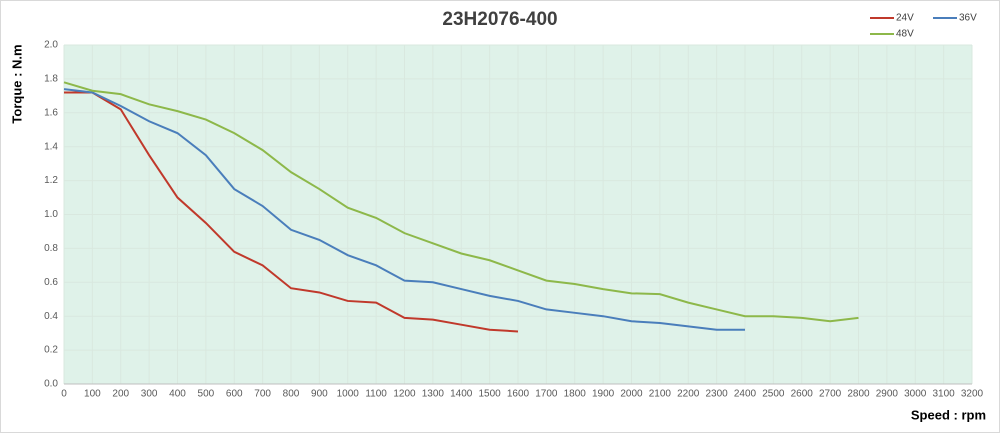  Describe the element at coordinates (887, 394) in the screenshot. I see `x-tick-label: 2900` at that location.